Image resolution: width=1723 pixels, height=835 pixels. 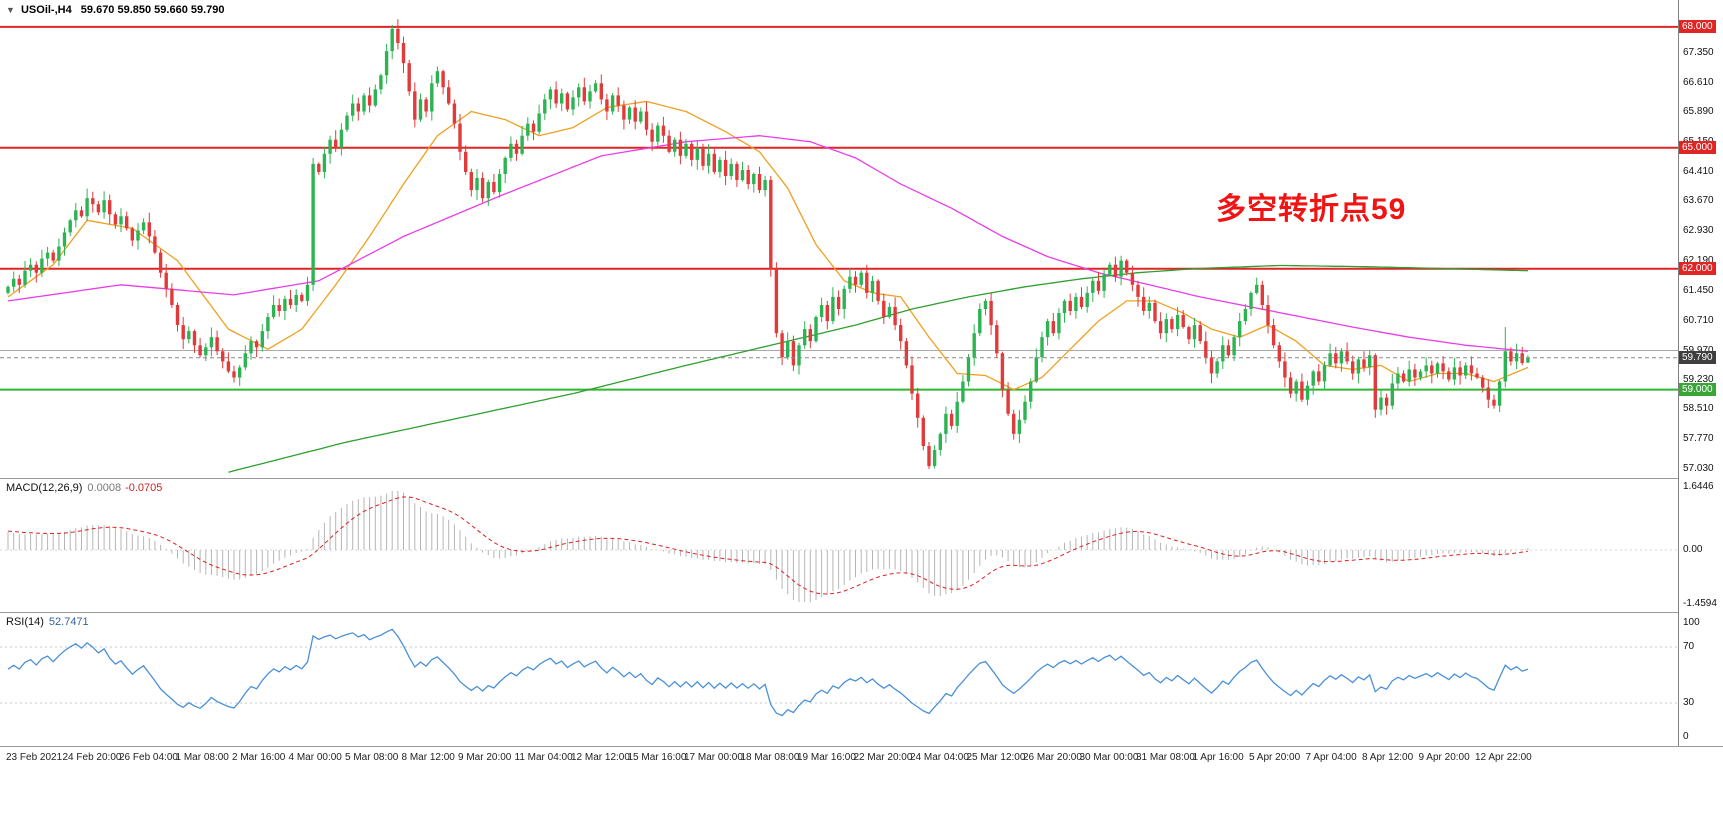 I want to click on time-label: 23 Feb 2021, so click(x=34, y=757).